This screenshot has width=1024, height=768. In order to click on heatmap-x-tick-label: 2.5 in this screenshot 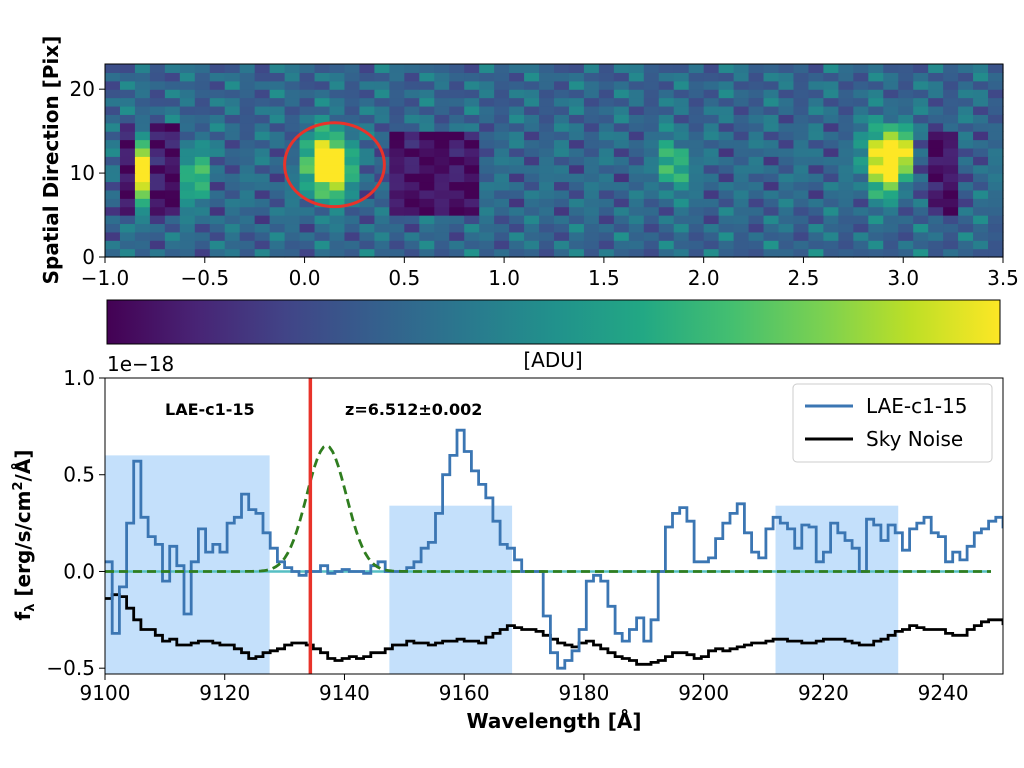, I will do `click(804, 278)`.